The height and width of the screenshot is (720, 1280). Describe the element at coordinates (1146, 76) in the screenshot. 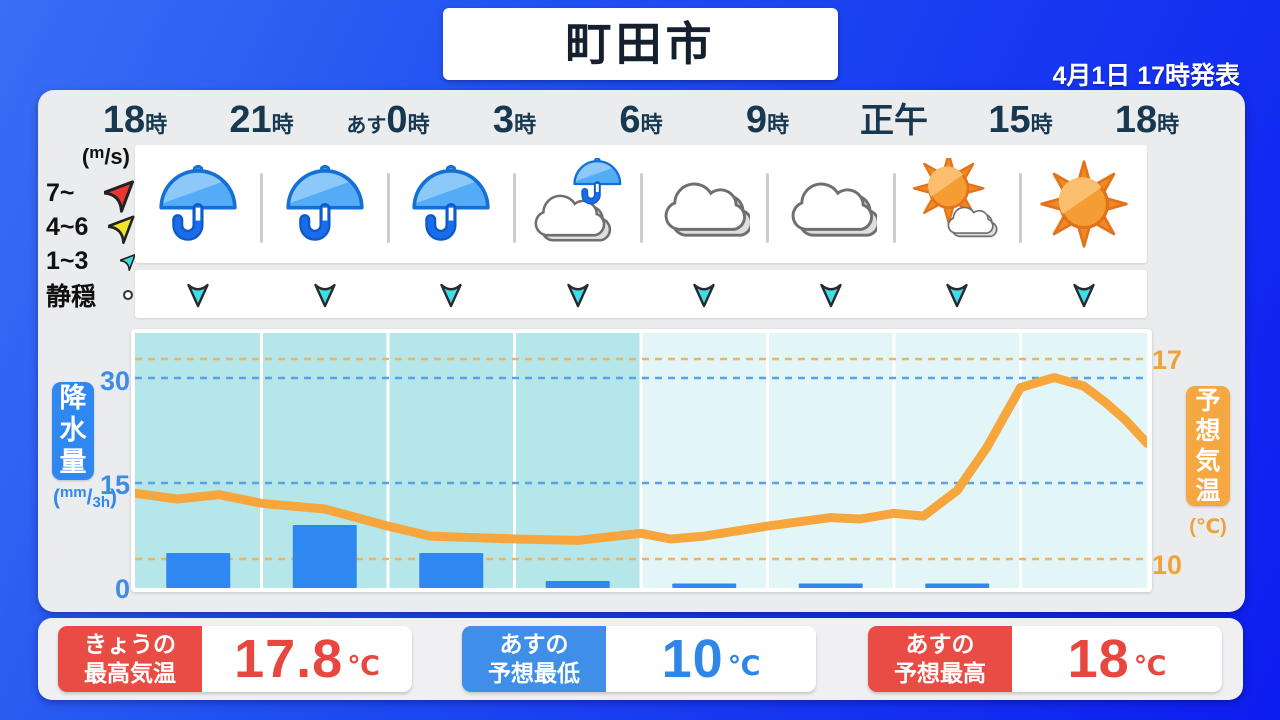

I see `announcement-time: 4月1日 17時発表` at that location.